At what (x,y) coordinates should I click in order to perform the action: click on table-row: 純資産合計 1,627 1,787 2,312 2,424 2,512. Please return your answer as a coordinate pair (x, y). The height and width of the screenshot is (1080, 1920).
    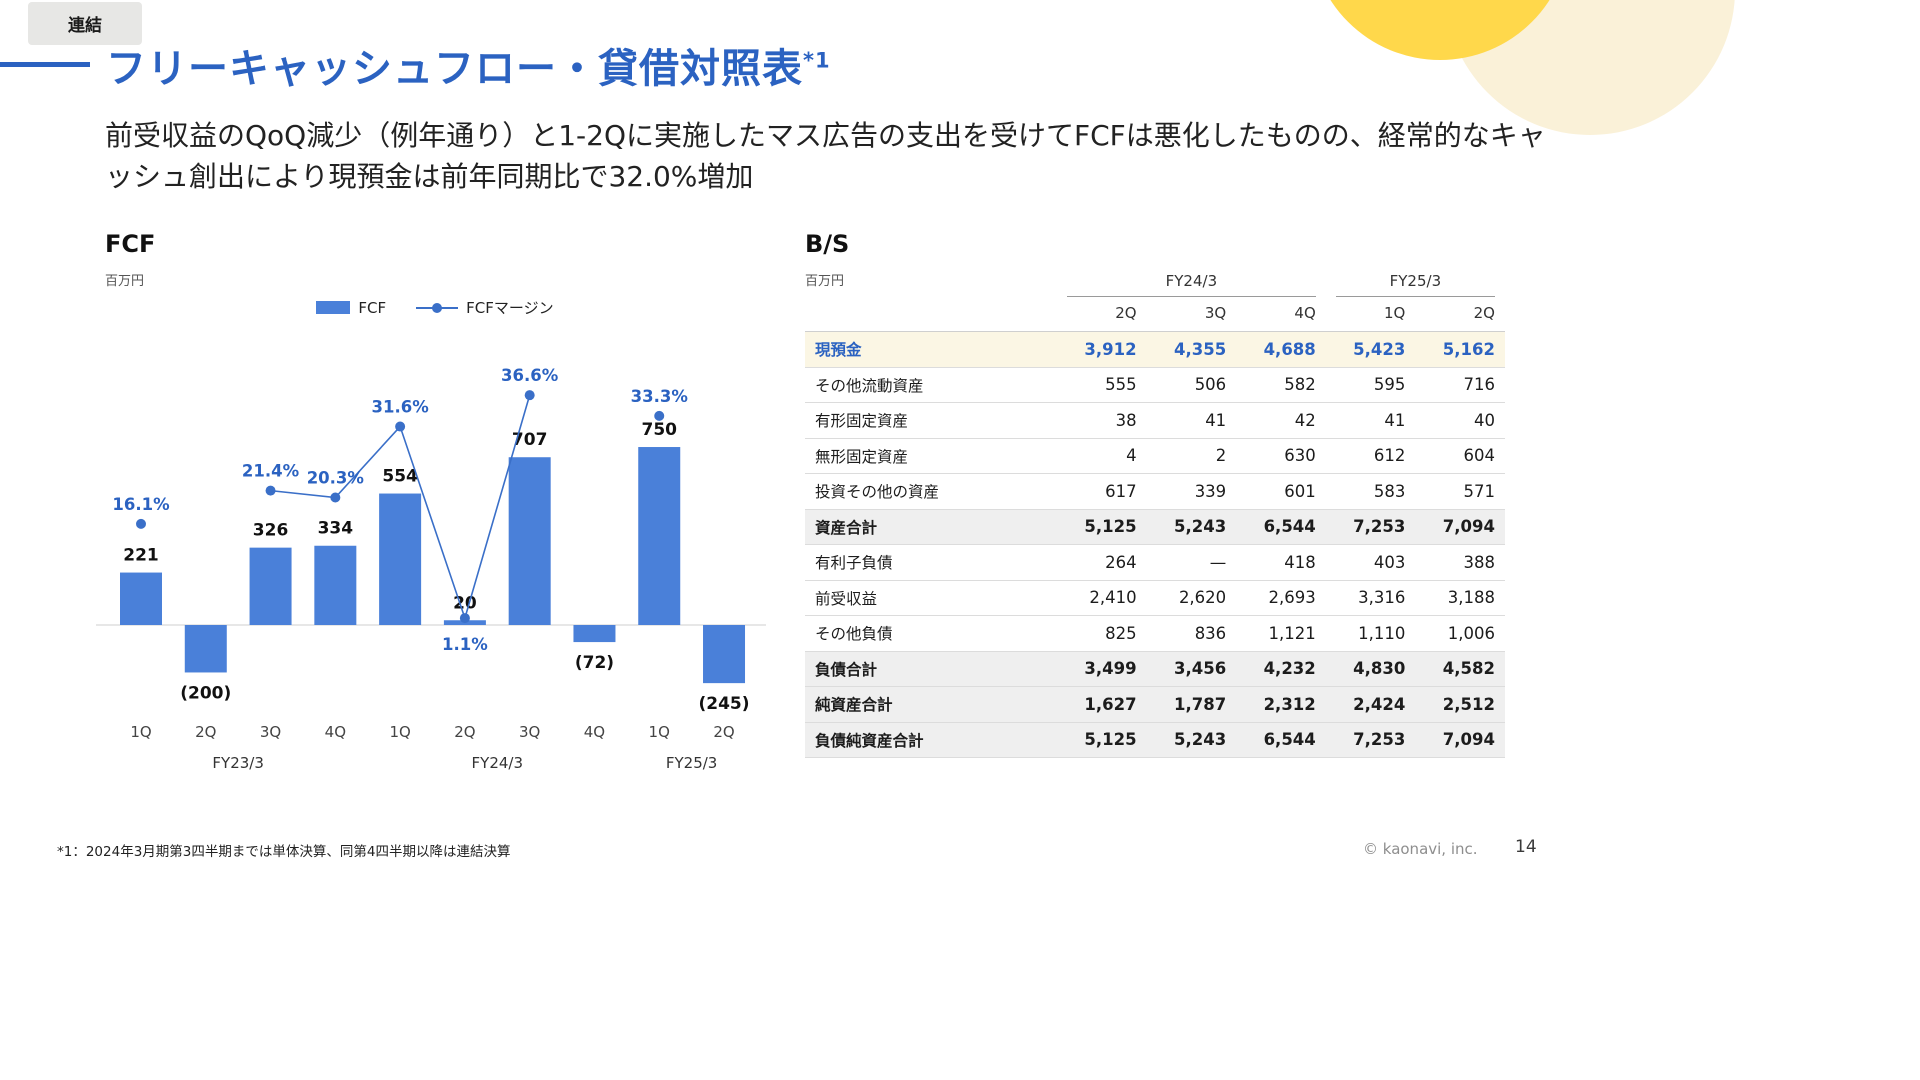
    Looking at the image, I should click on (1155, 704).